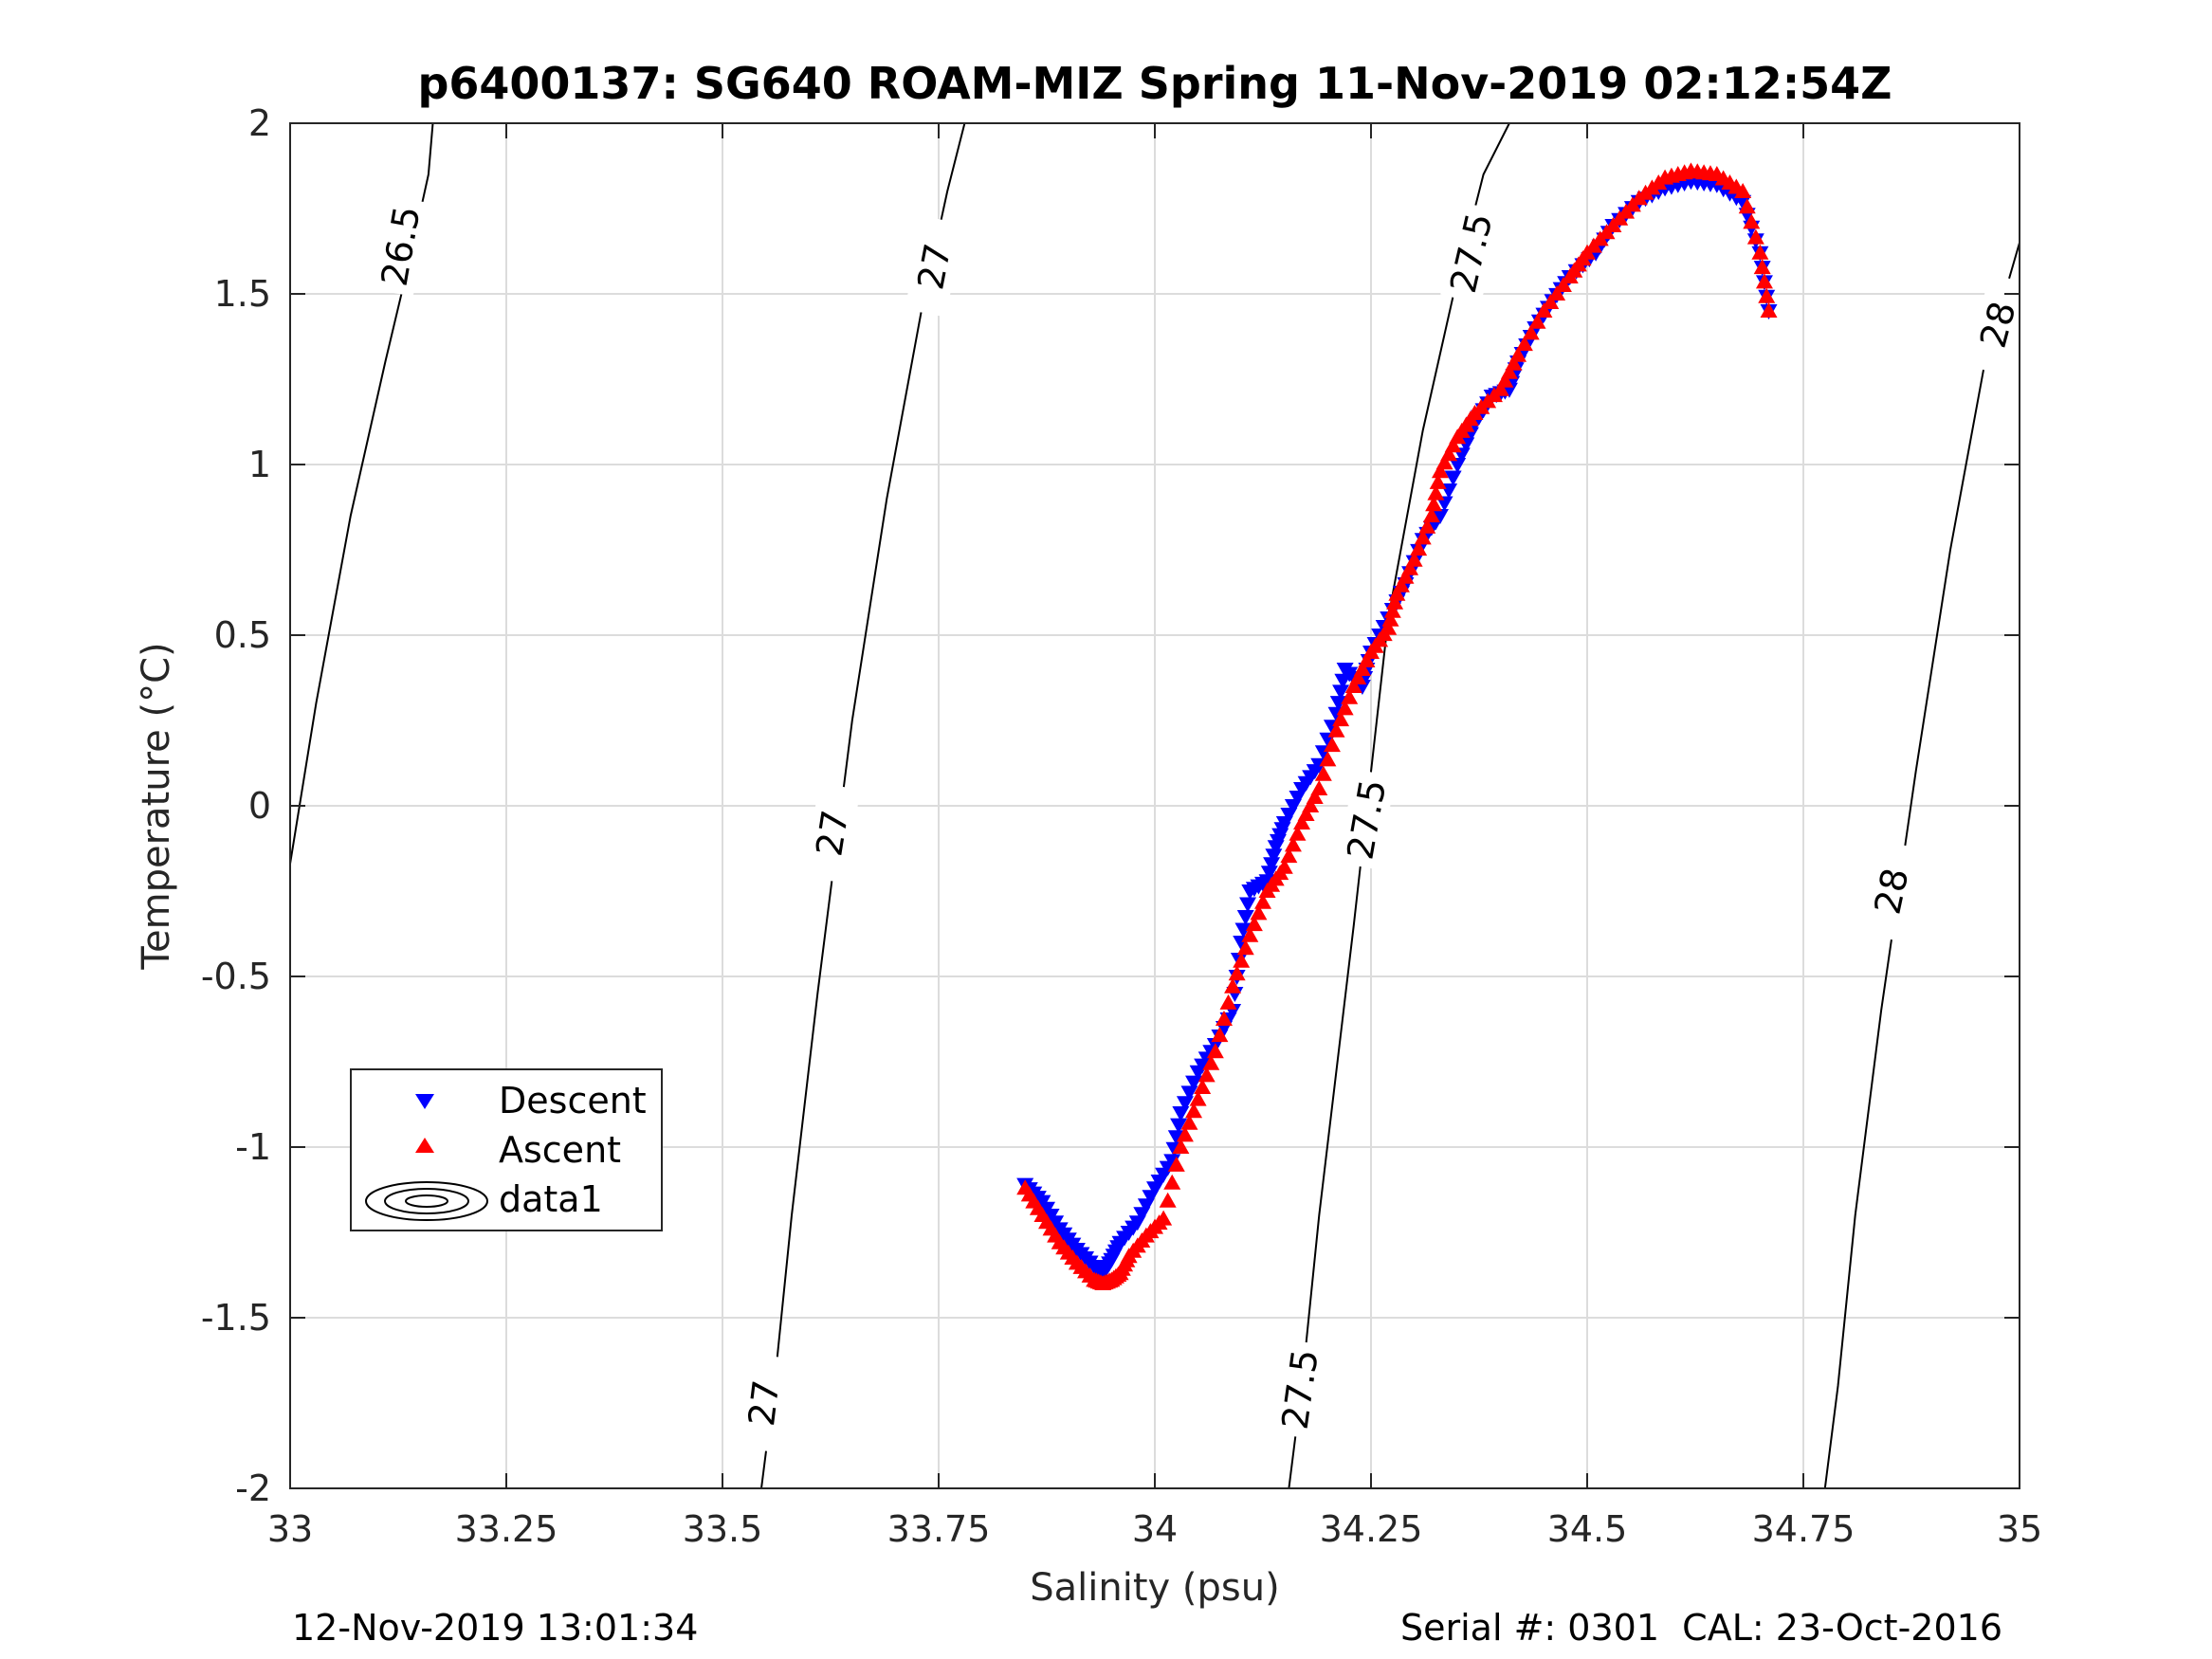 The width and height of the screenshot is (2212, 1659). What do you see at coordinates (236, 1318) in the screenshot?
I see `y-tick-label: -1.5` at bounding box center [236, 1318].